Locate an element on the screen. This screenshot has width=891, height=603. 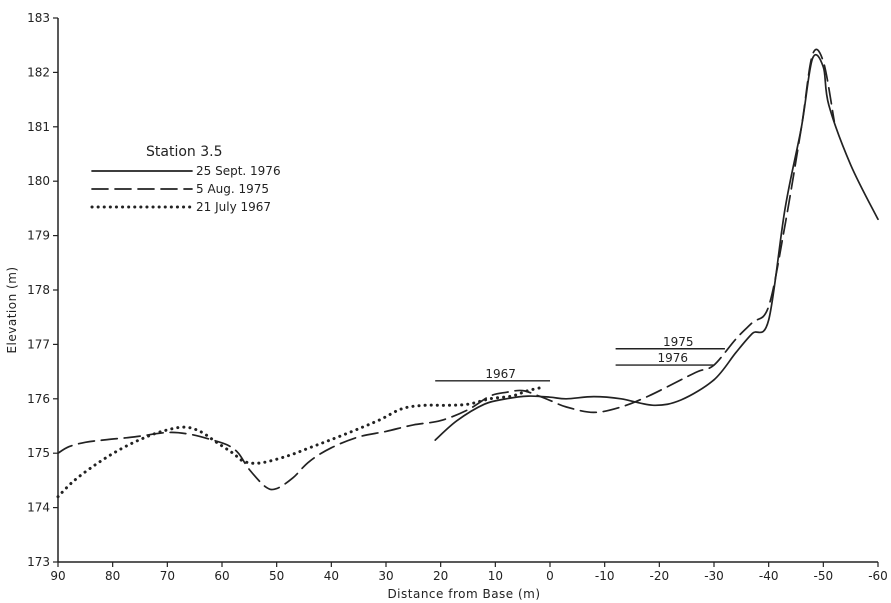
x-tick-label: 40 is located at coordinates (331, 576).